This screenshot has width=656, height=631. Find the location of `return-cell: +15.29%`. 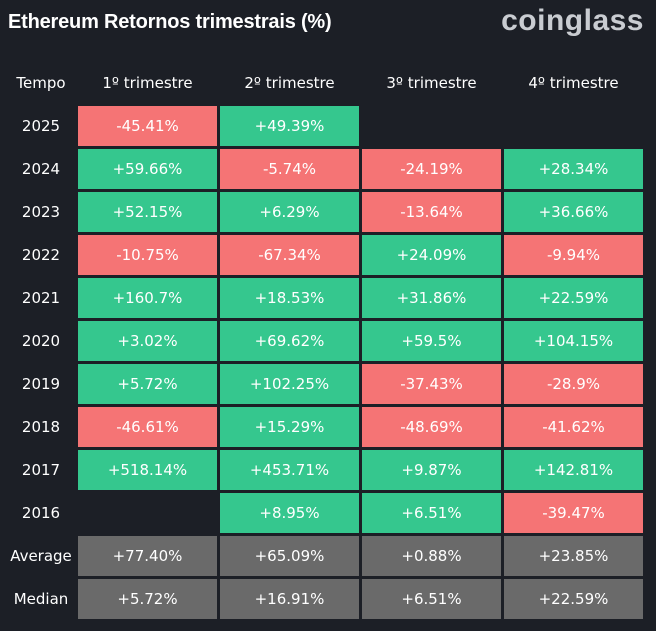

return-cell: +15.29% is located at coordinates (289, 427).